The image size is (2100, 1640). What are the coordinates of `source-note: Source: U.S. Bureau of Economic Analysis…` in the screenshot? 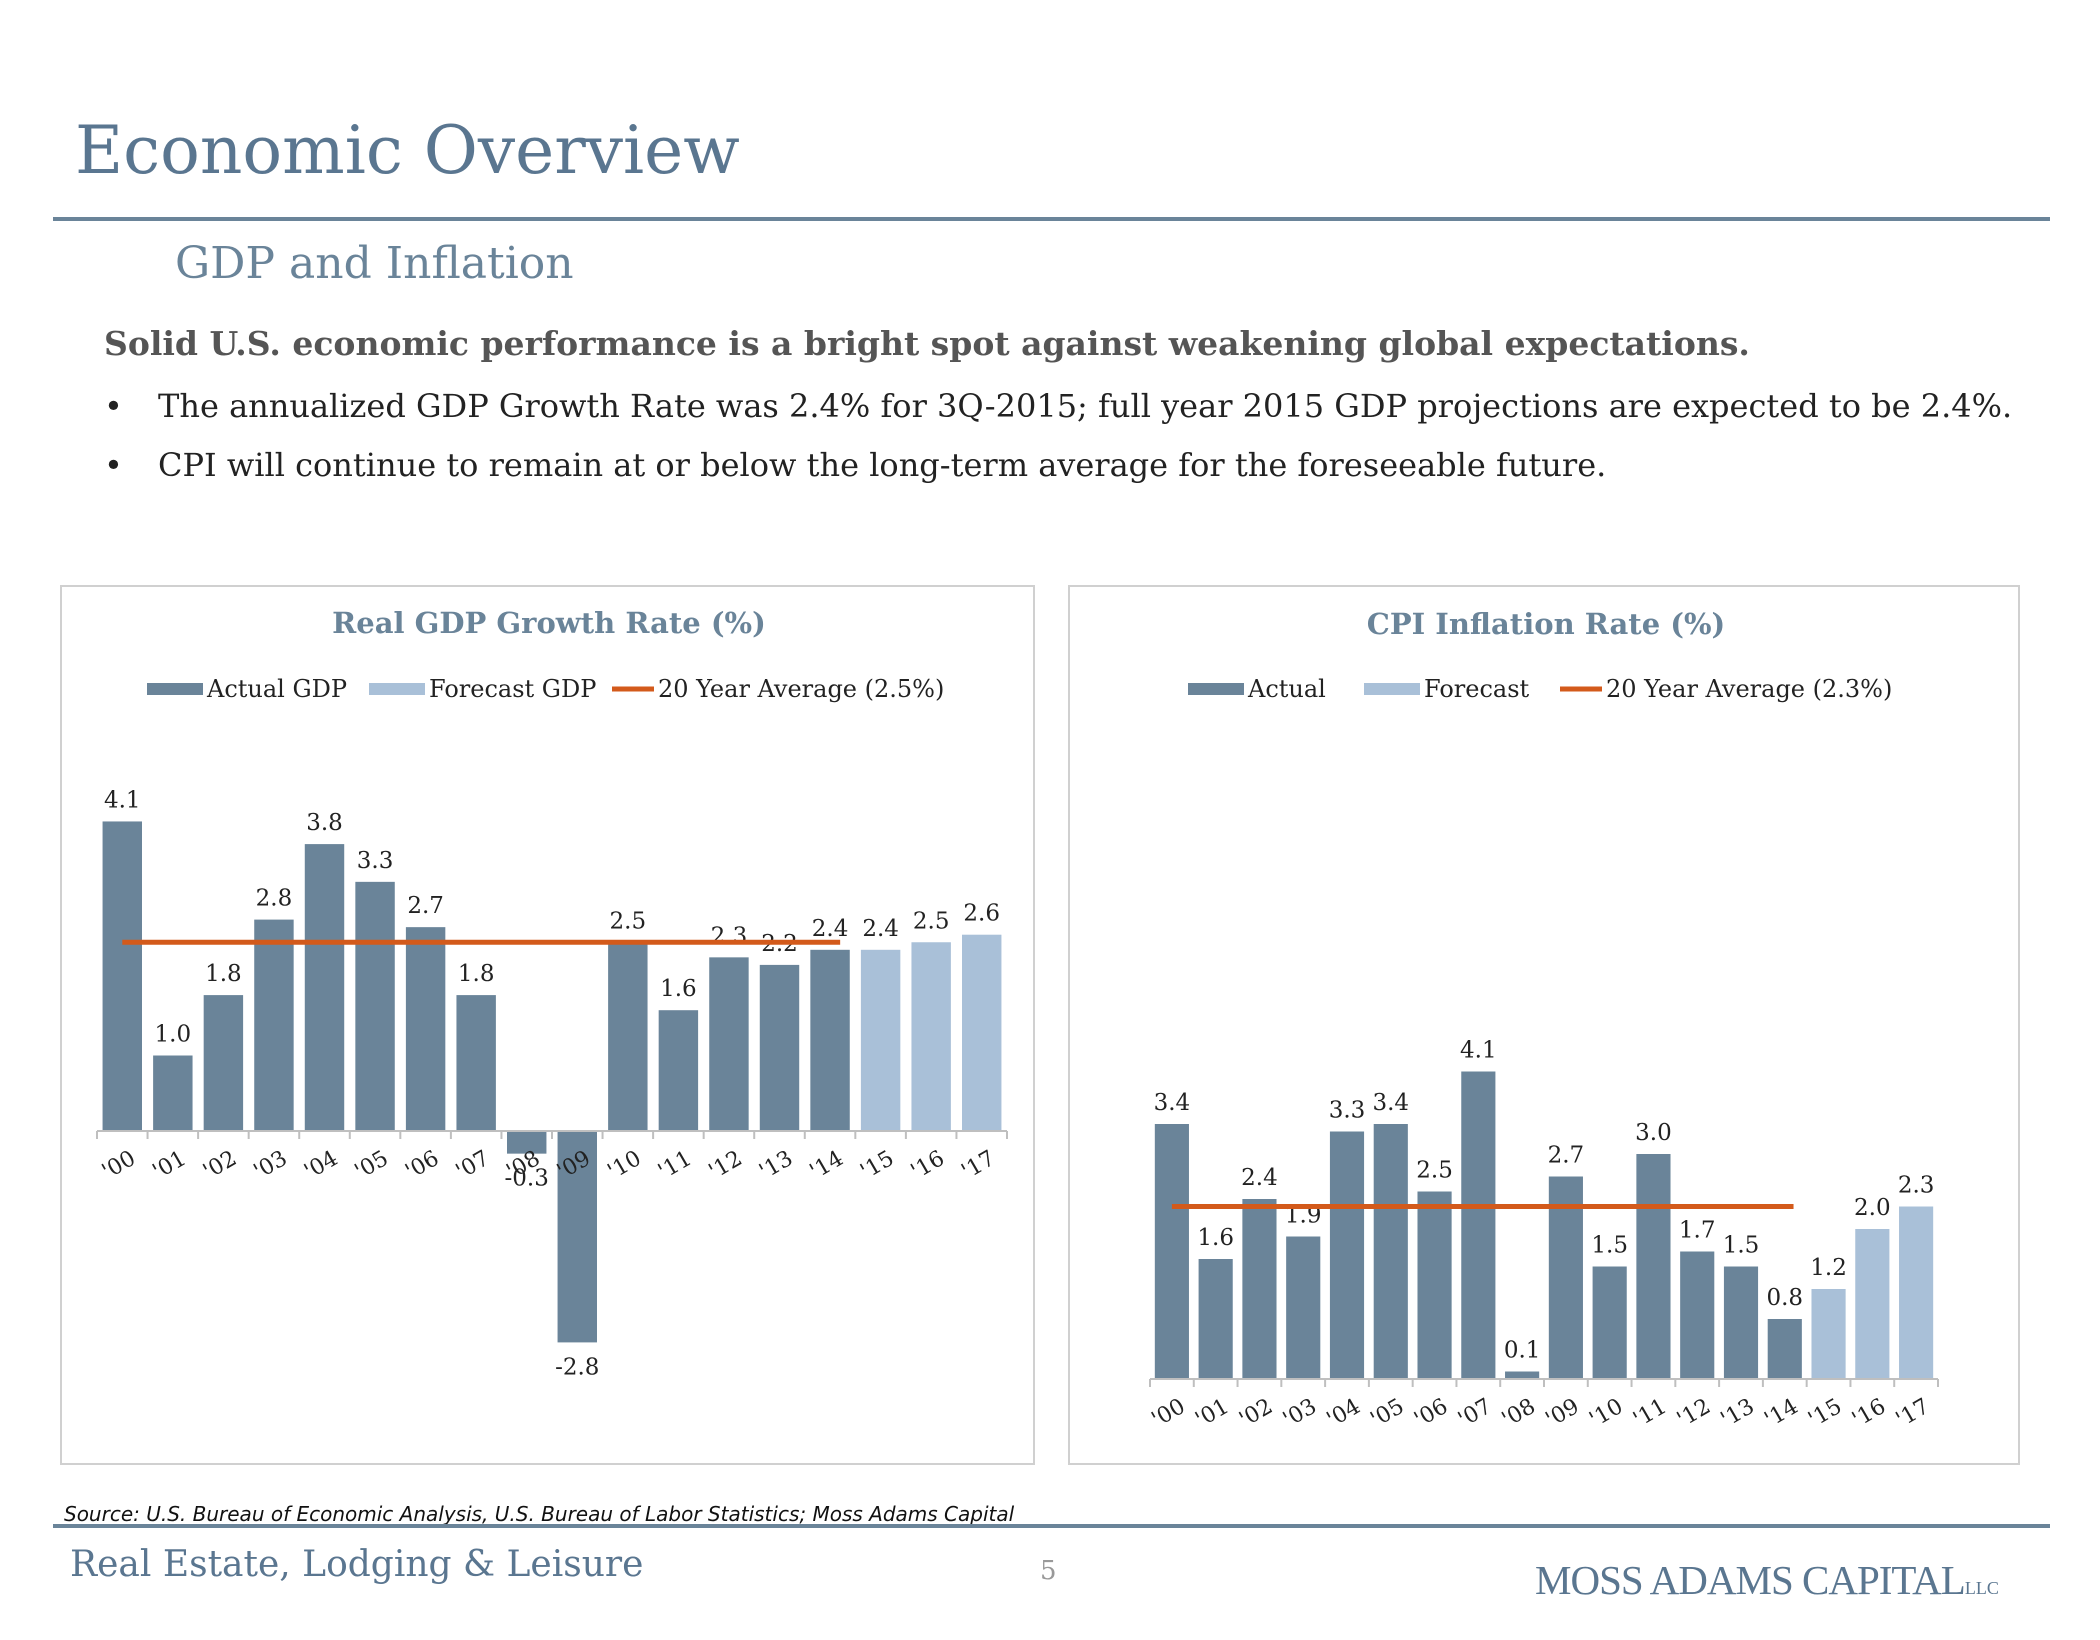 It's located at (539, 1514).